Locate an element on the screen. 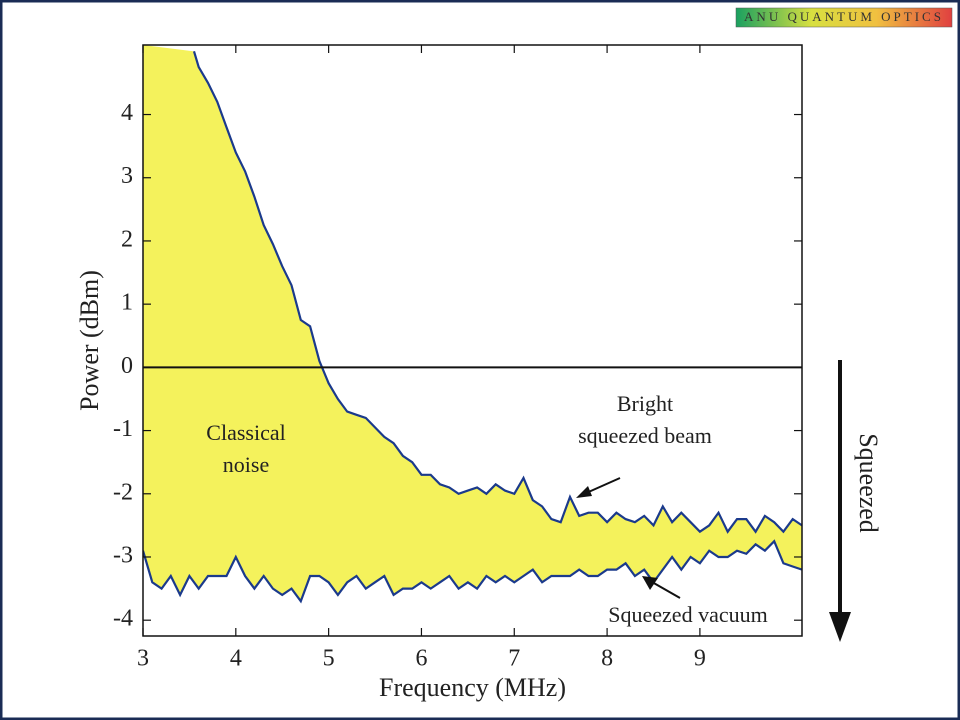 Image resolution: width=960 pixels, height=720 pixels. y-tick-label: 4 is located at coordinates (127, 113).